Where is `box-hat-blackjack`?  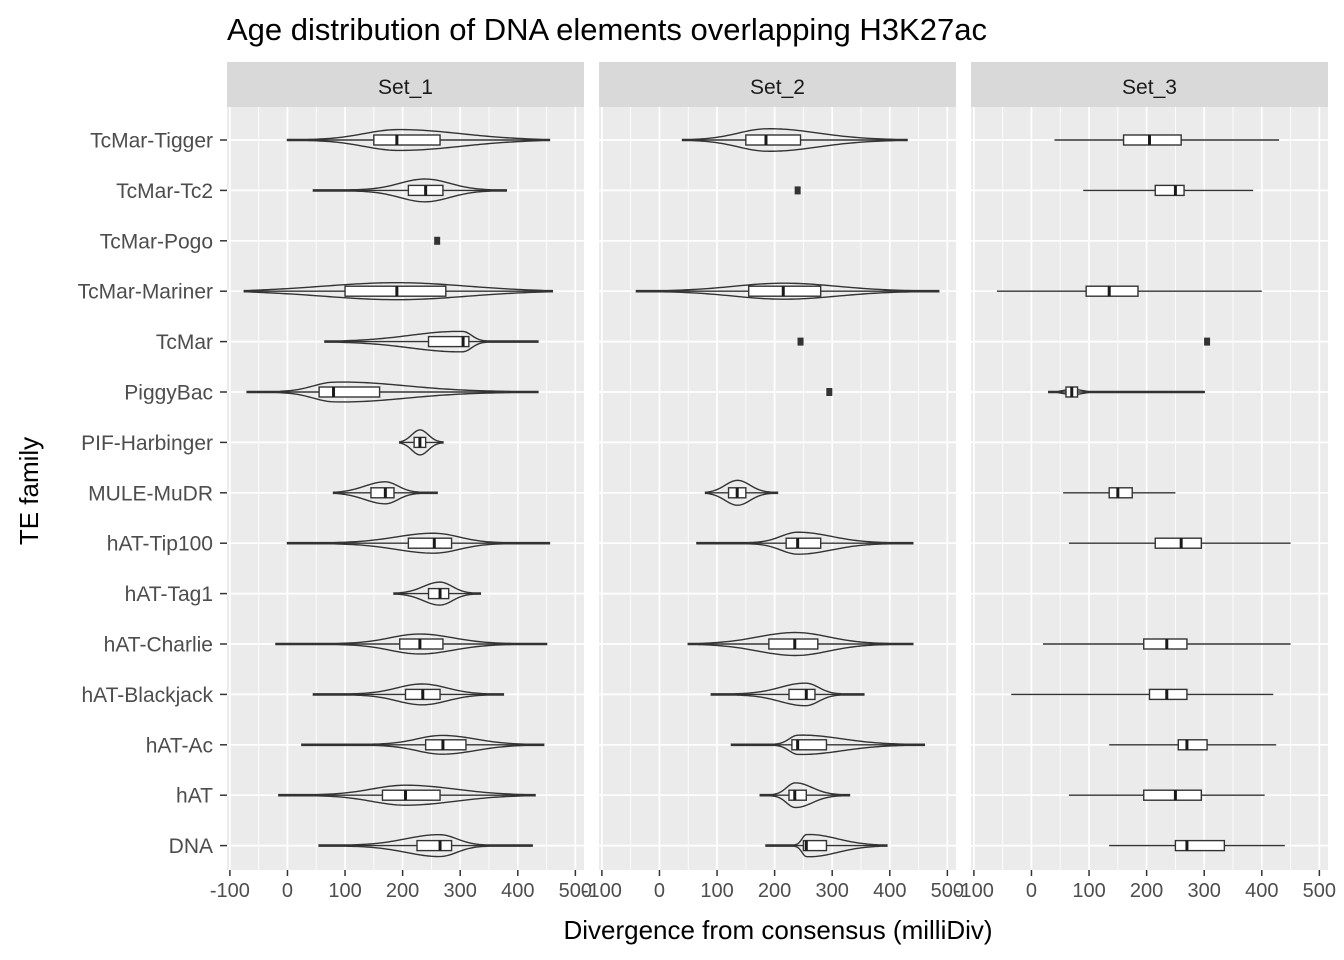 box-hat-blackjack is located at coordinates (802, 694).